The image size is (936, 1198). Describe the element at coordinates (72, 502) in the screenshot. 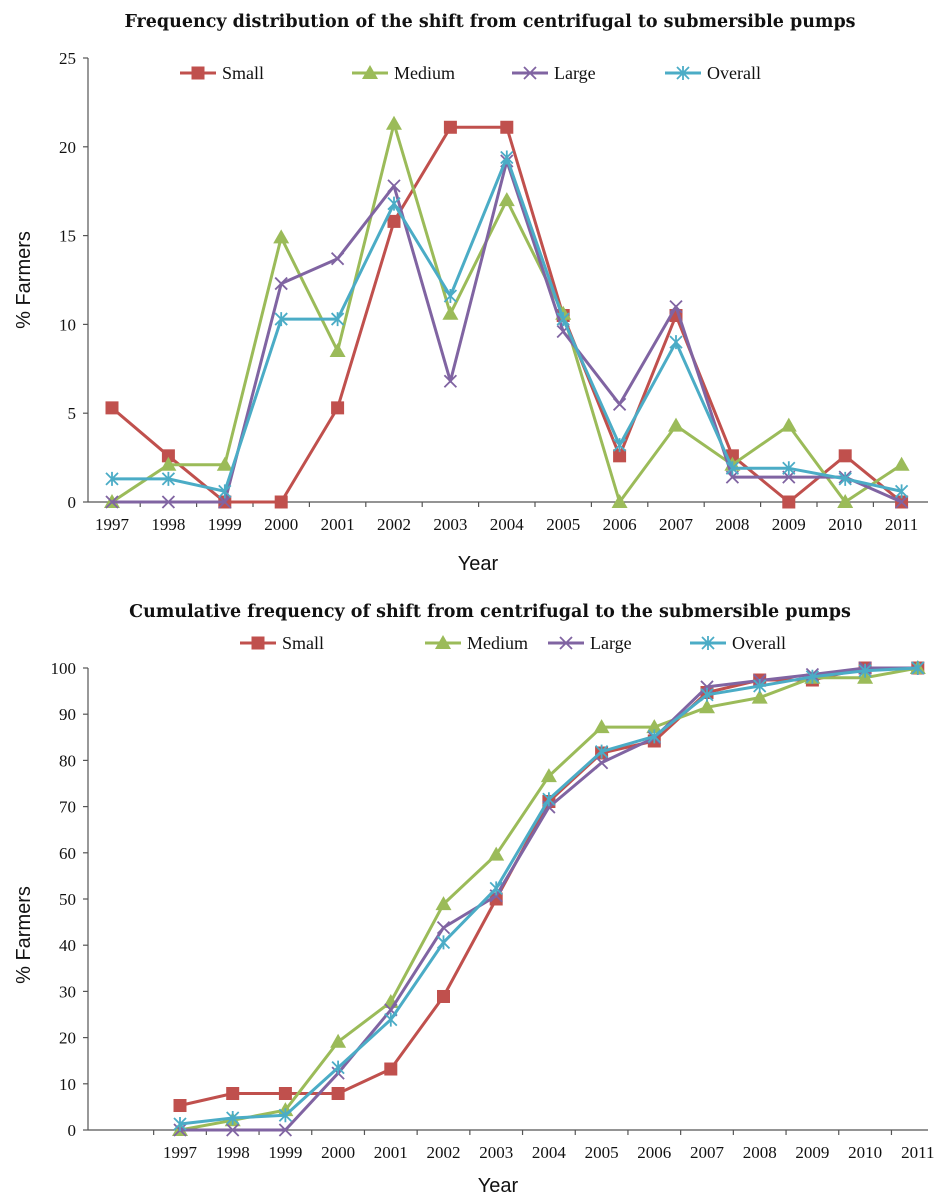

I see `chart1-y-tick-label: 0` at that location.